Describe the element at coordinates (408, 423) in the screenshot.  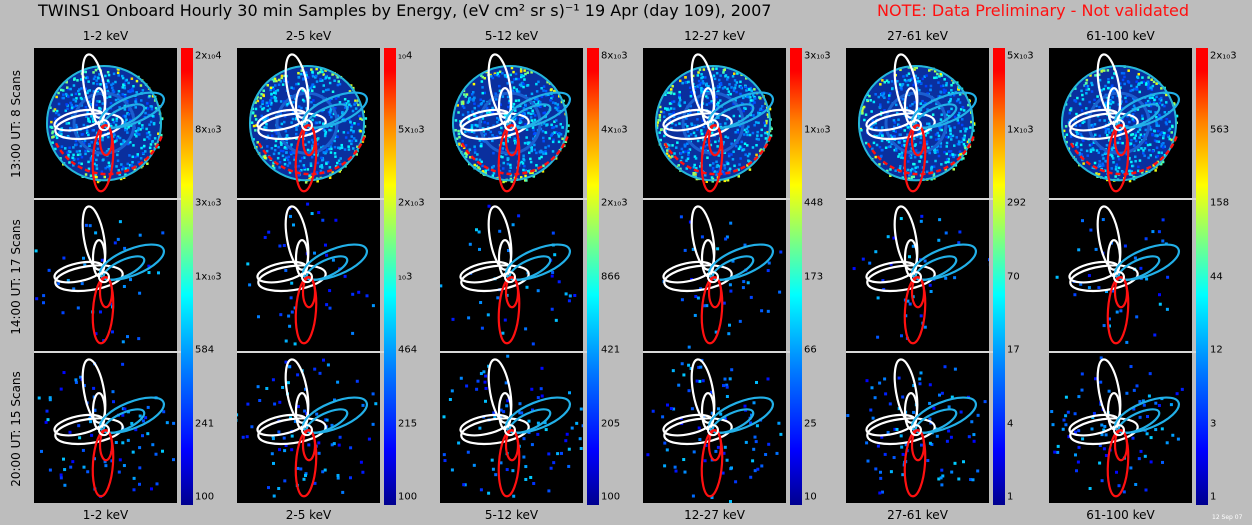
I see `colorbar-tick-label: 215` at that location.